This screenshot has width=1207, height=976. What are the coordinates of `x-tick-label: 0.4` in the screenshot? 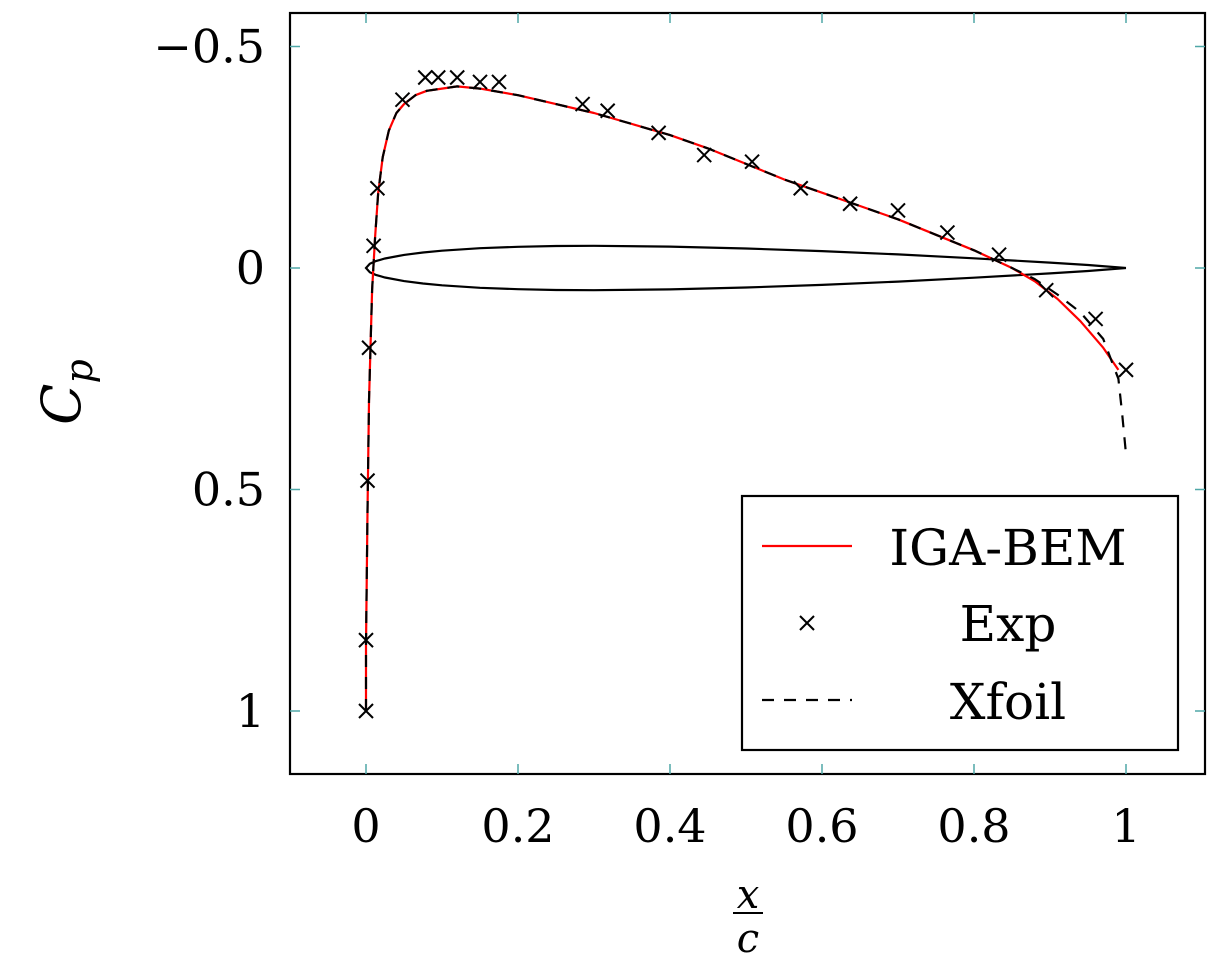 It's located at (669, 826).